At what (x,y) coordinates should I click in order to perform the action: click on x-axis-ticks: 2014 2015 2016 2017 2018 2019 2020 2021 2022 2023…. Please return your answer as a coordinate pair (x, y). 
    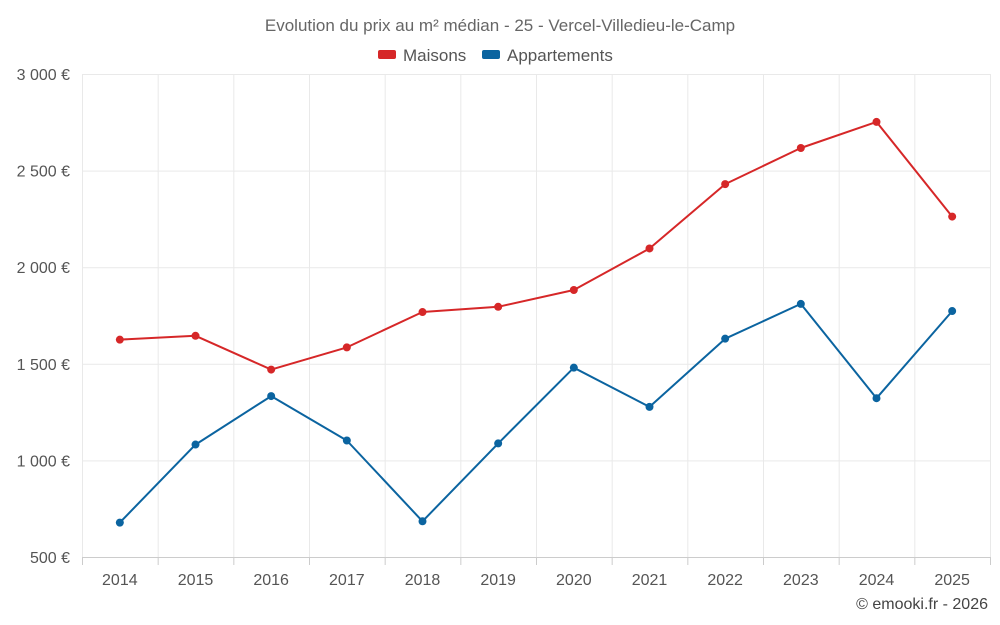
    Looking at the image, I should click on (536, 580).